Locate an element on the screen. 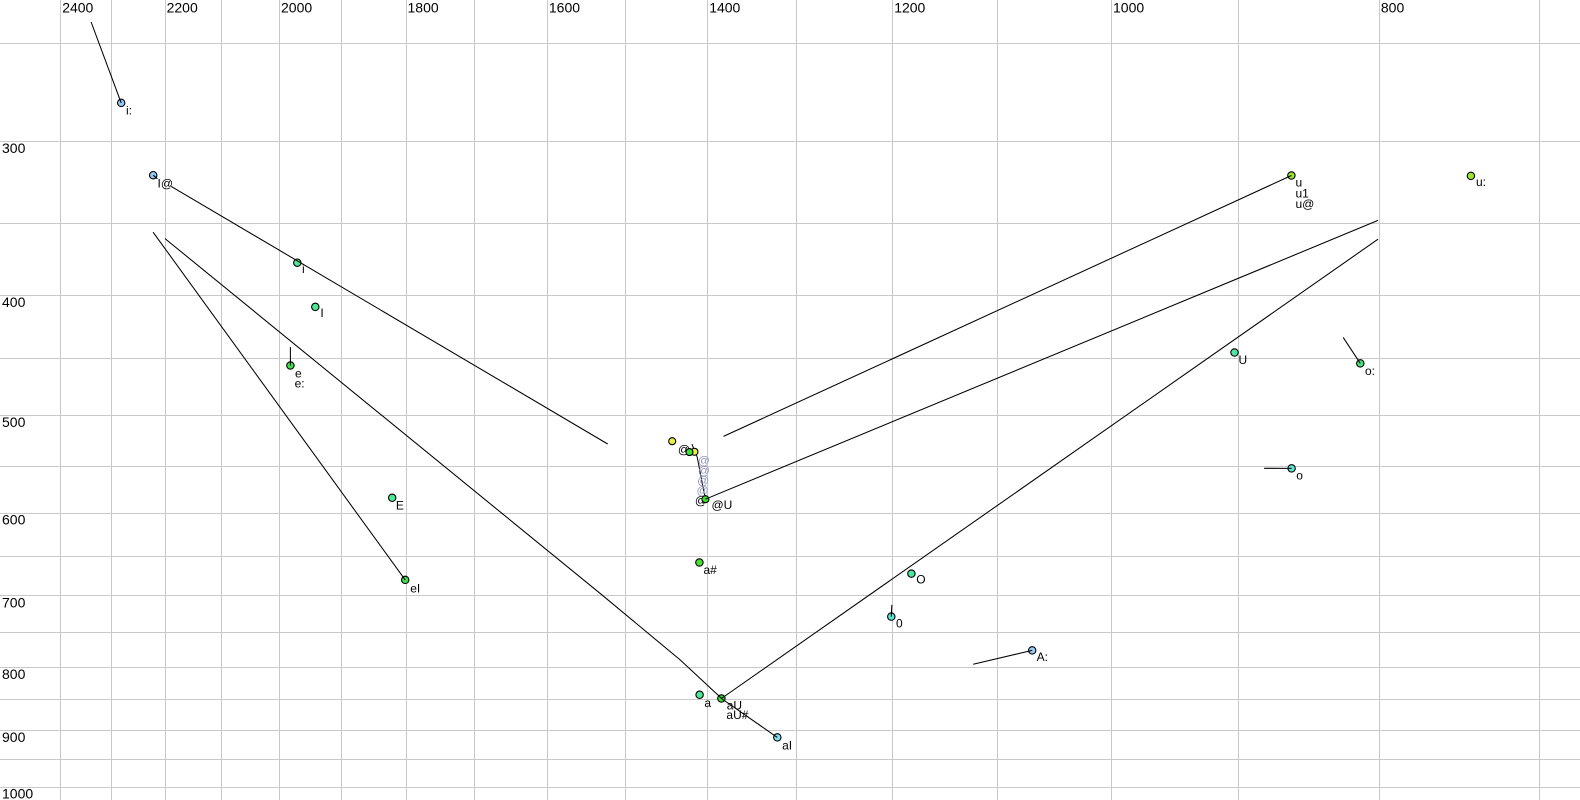 This screenshot has width=1580, height=800. svg-text: o is located at coordinates (1299, 475).